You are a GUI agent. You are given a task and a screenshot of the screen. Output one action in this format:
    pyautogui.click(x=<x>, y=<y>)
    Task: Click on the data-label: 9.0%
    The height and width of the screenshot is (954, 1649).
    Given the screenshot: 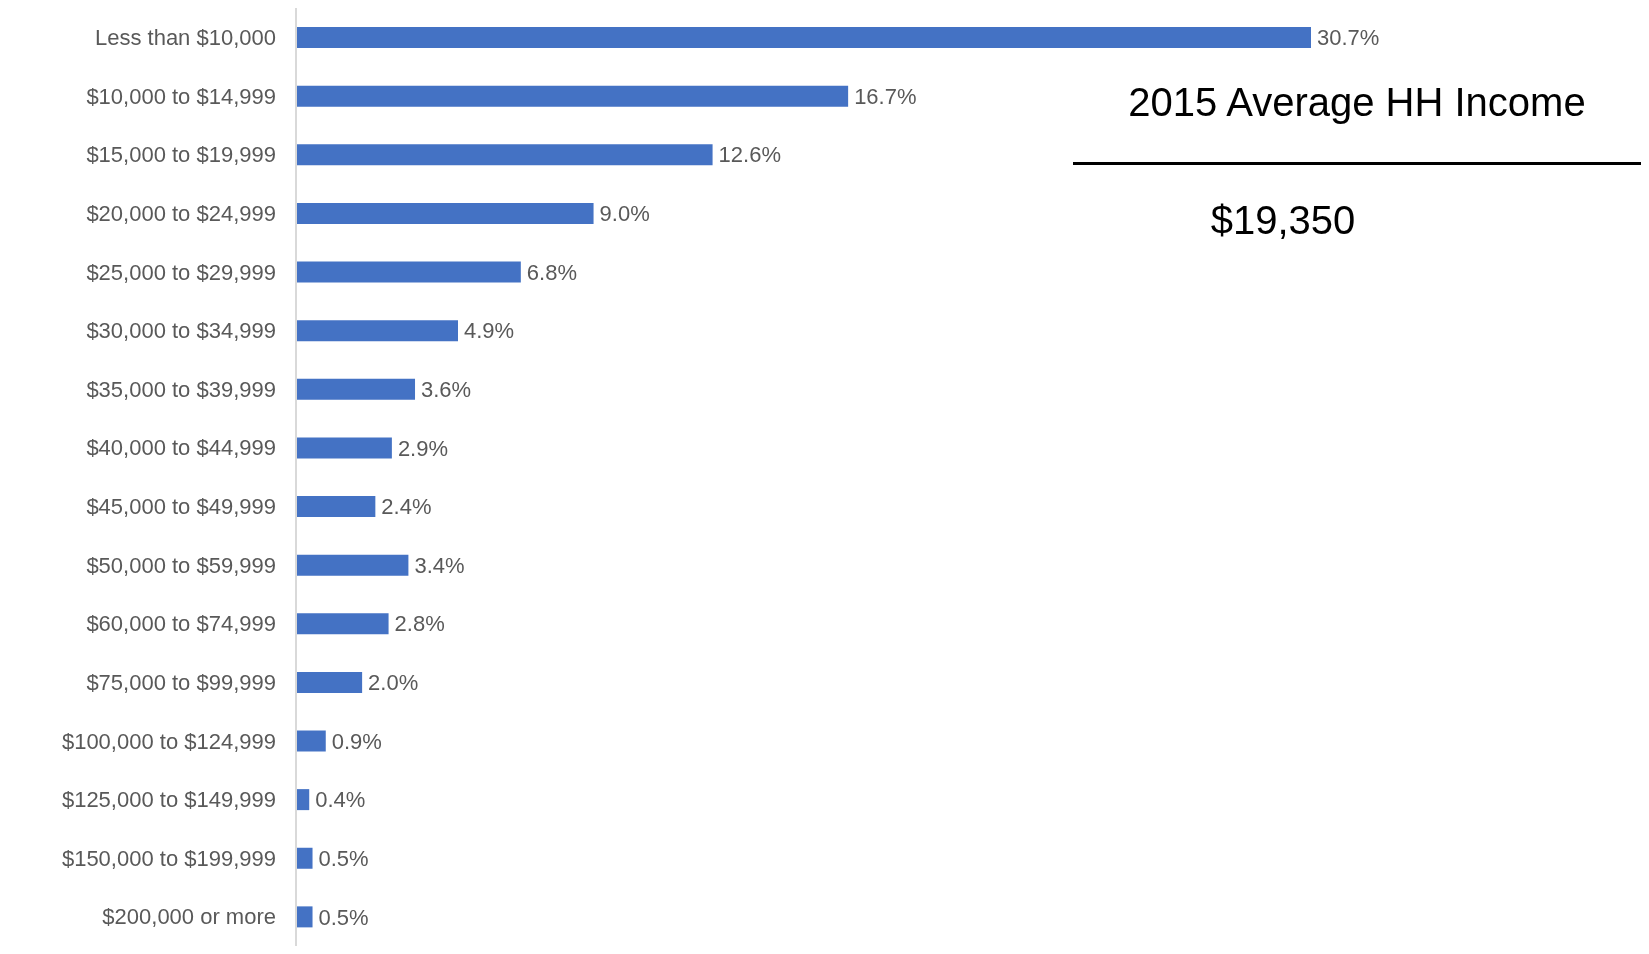 What is the action you would take?
    pyautogui.click(x=624, y=214)
    